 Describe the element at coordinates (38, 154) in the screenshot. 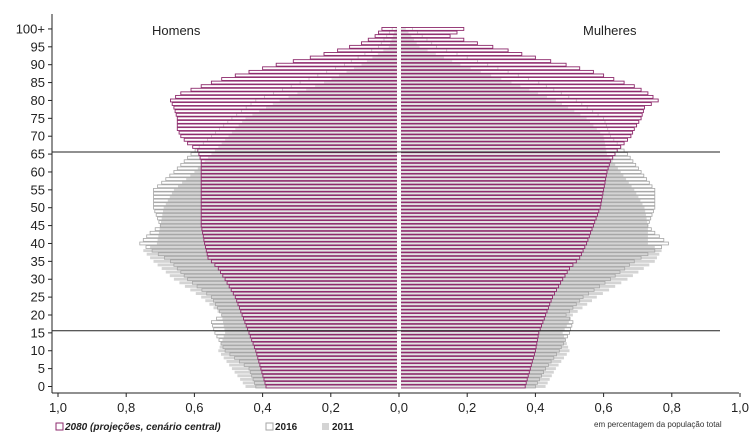

I see `y-tick-label: 65` at that location.